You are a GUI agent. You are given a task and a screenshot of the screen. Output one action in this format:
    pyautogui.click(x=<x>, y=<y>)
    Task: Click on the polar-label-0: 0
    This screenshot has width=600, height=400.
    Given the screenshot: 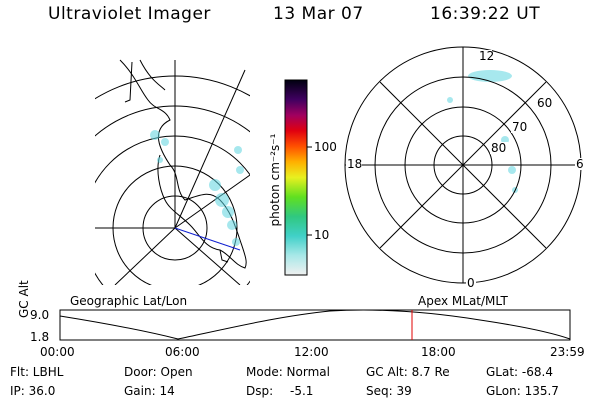 What is the action you would take?
    pyautogui.click(x=471, y=283)
    